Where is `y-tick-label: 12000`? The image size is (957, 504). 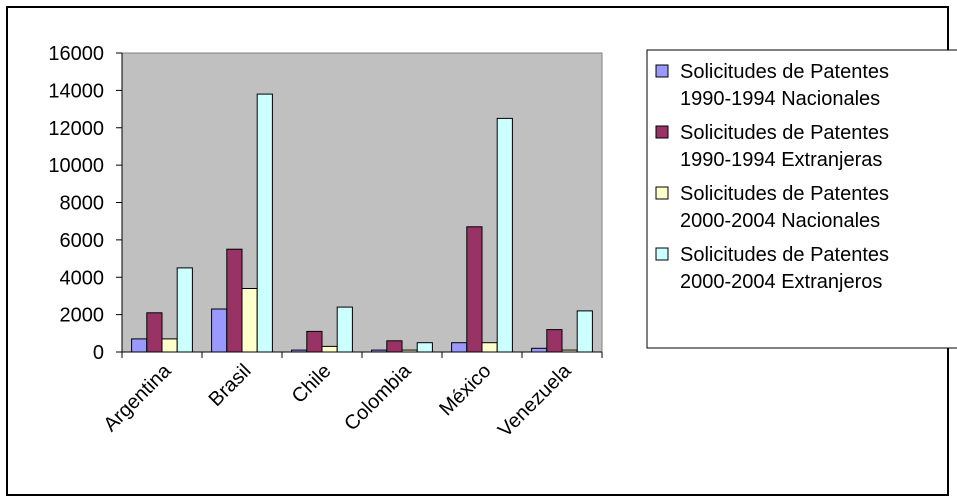
y-tick-label: 12000 is located at coordinates (76, 129).